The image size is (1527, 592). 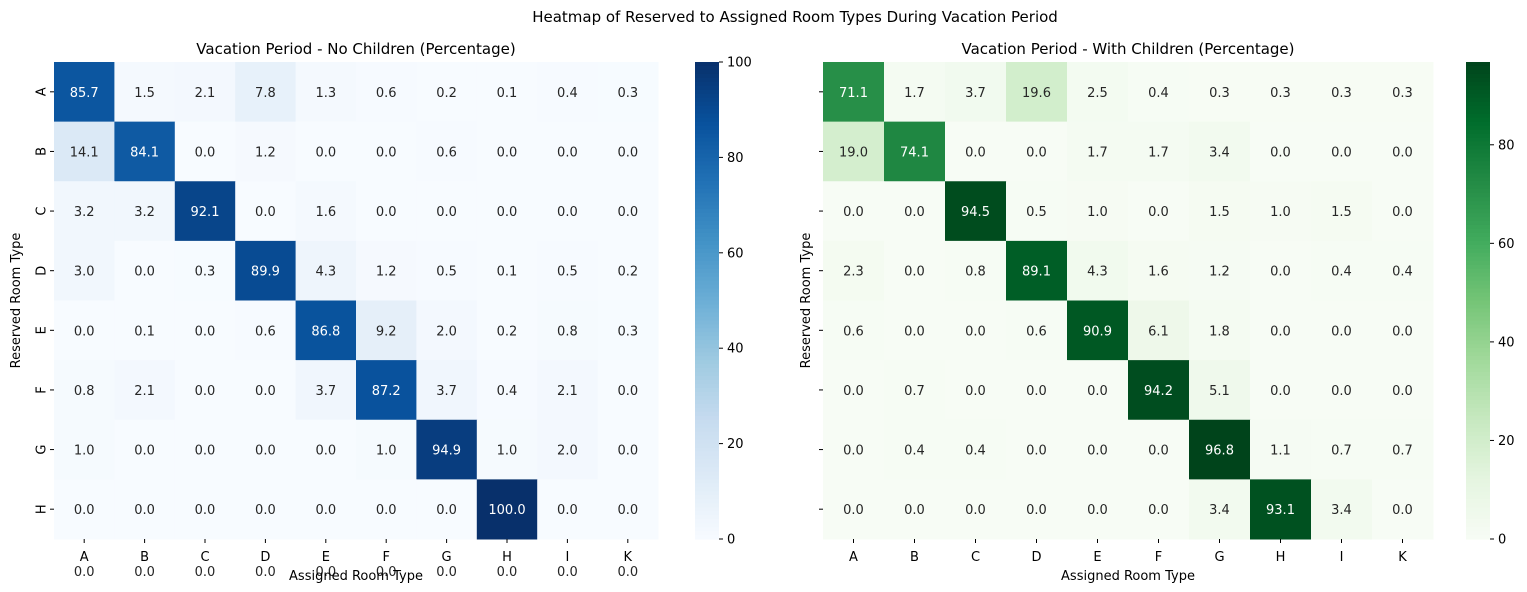 I want to click on cell-value-label: 1.2, so click(x=265, y=152).